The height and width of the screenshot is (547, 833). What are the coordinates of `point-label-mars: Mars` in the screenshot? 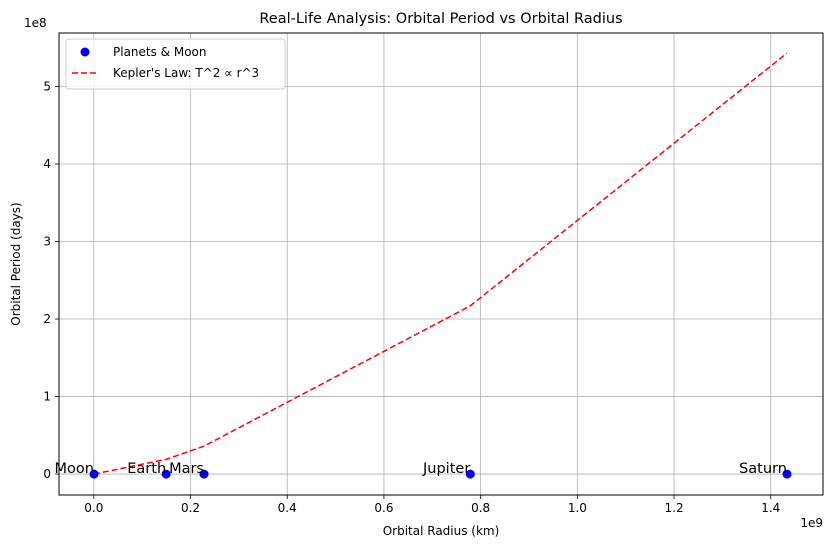 It's located at (186, 469).